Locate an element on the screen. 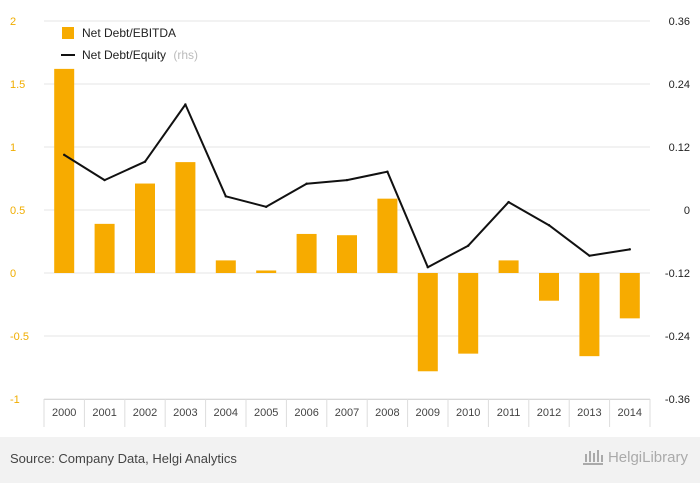  left-tick-label: -1 is located at coordinates (15, 400).